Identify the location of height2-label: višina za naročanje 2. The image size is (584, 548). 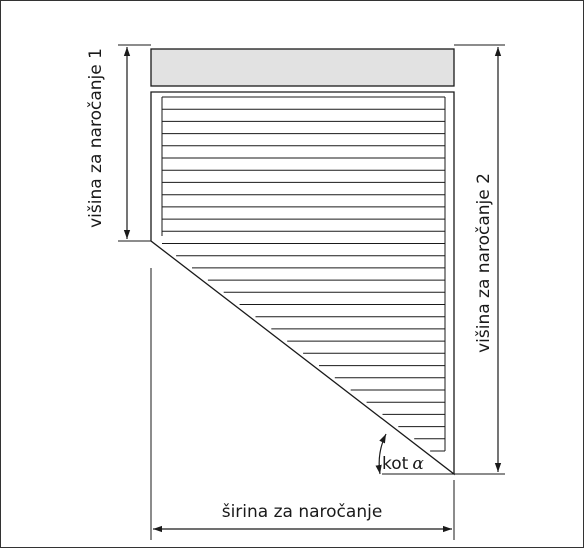
(484, 263).